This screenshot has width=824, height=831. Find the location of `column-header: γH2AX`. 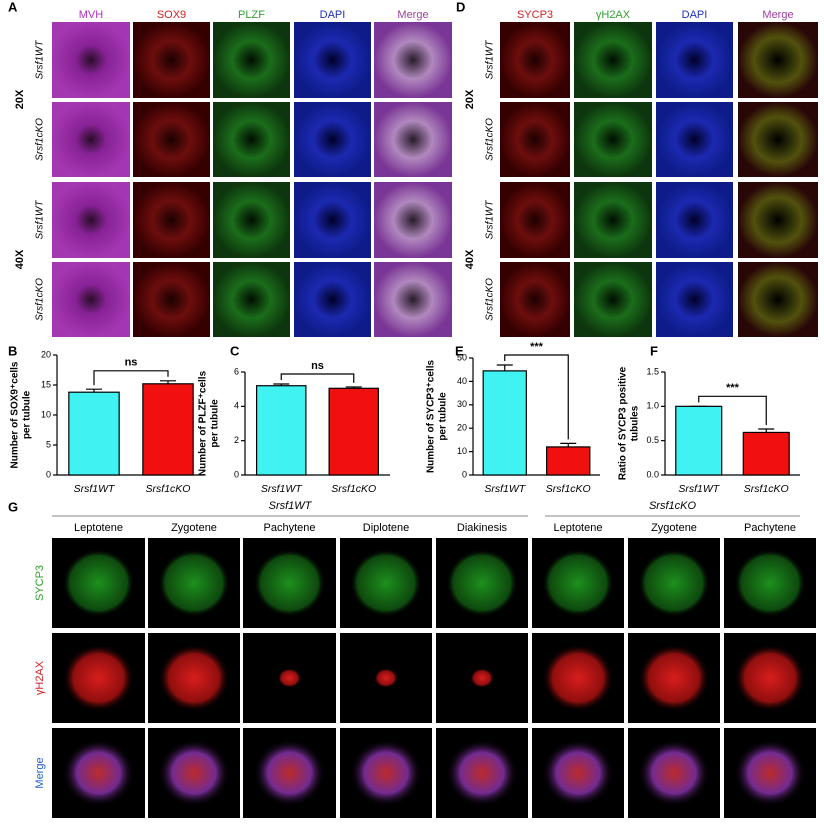

column-header: γH2AX is located at coordinates (613, 15).